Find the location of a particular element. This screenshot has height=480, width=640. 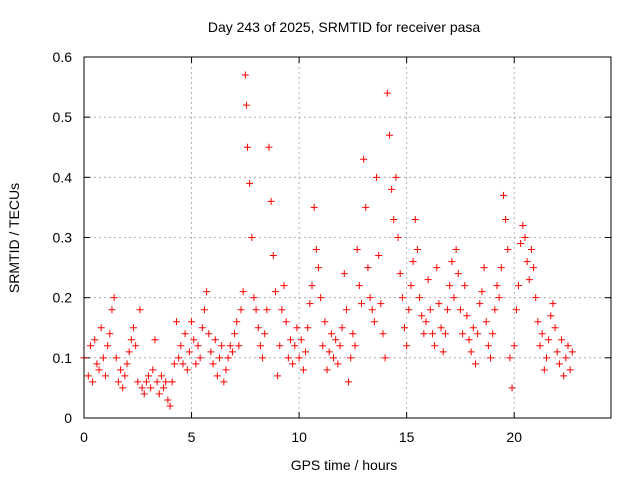

y-tick-label: 0.6 is located at coordinates (63, 57).